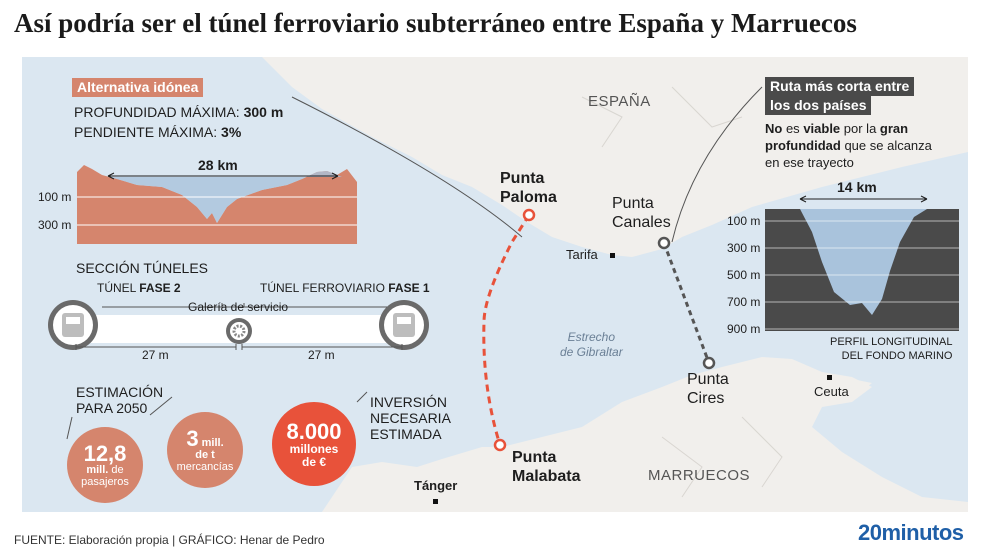 The image size is (990, 556). Describe the element at coordinates (591, 344) in the screenshot. I see `strait-label: Estrecho de Gibraltar` at that location.